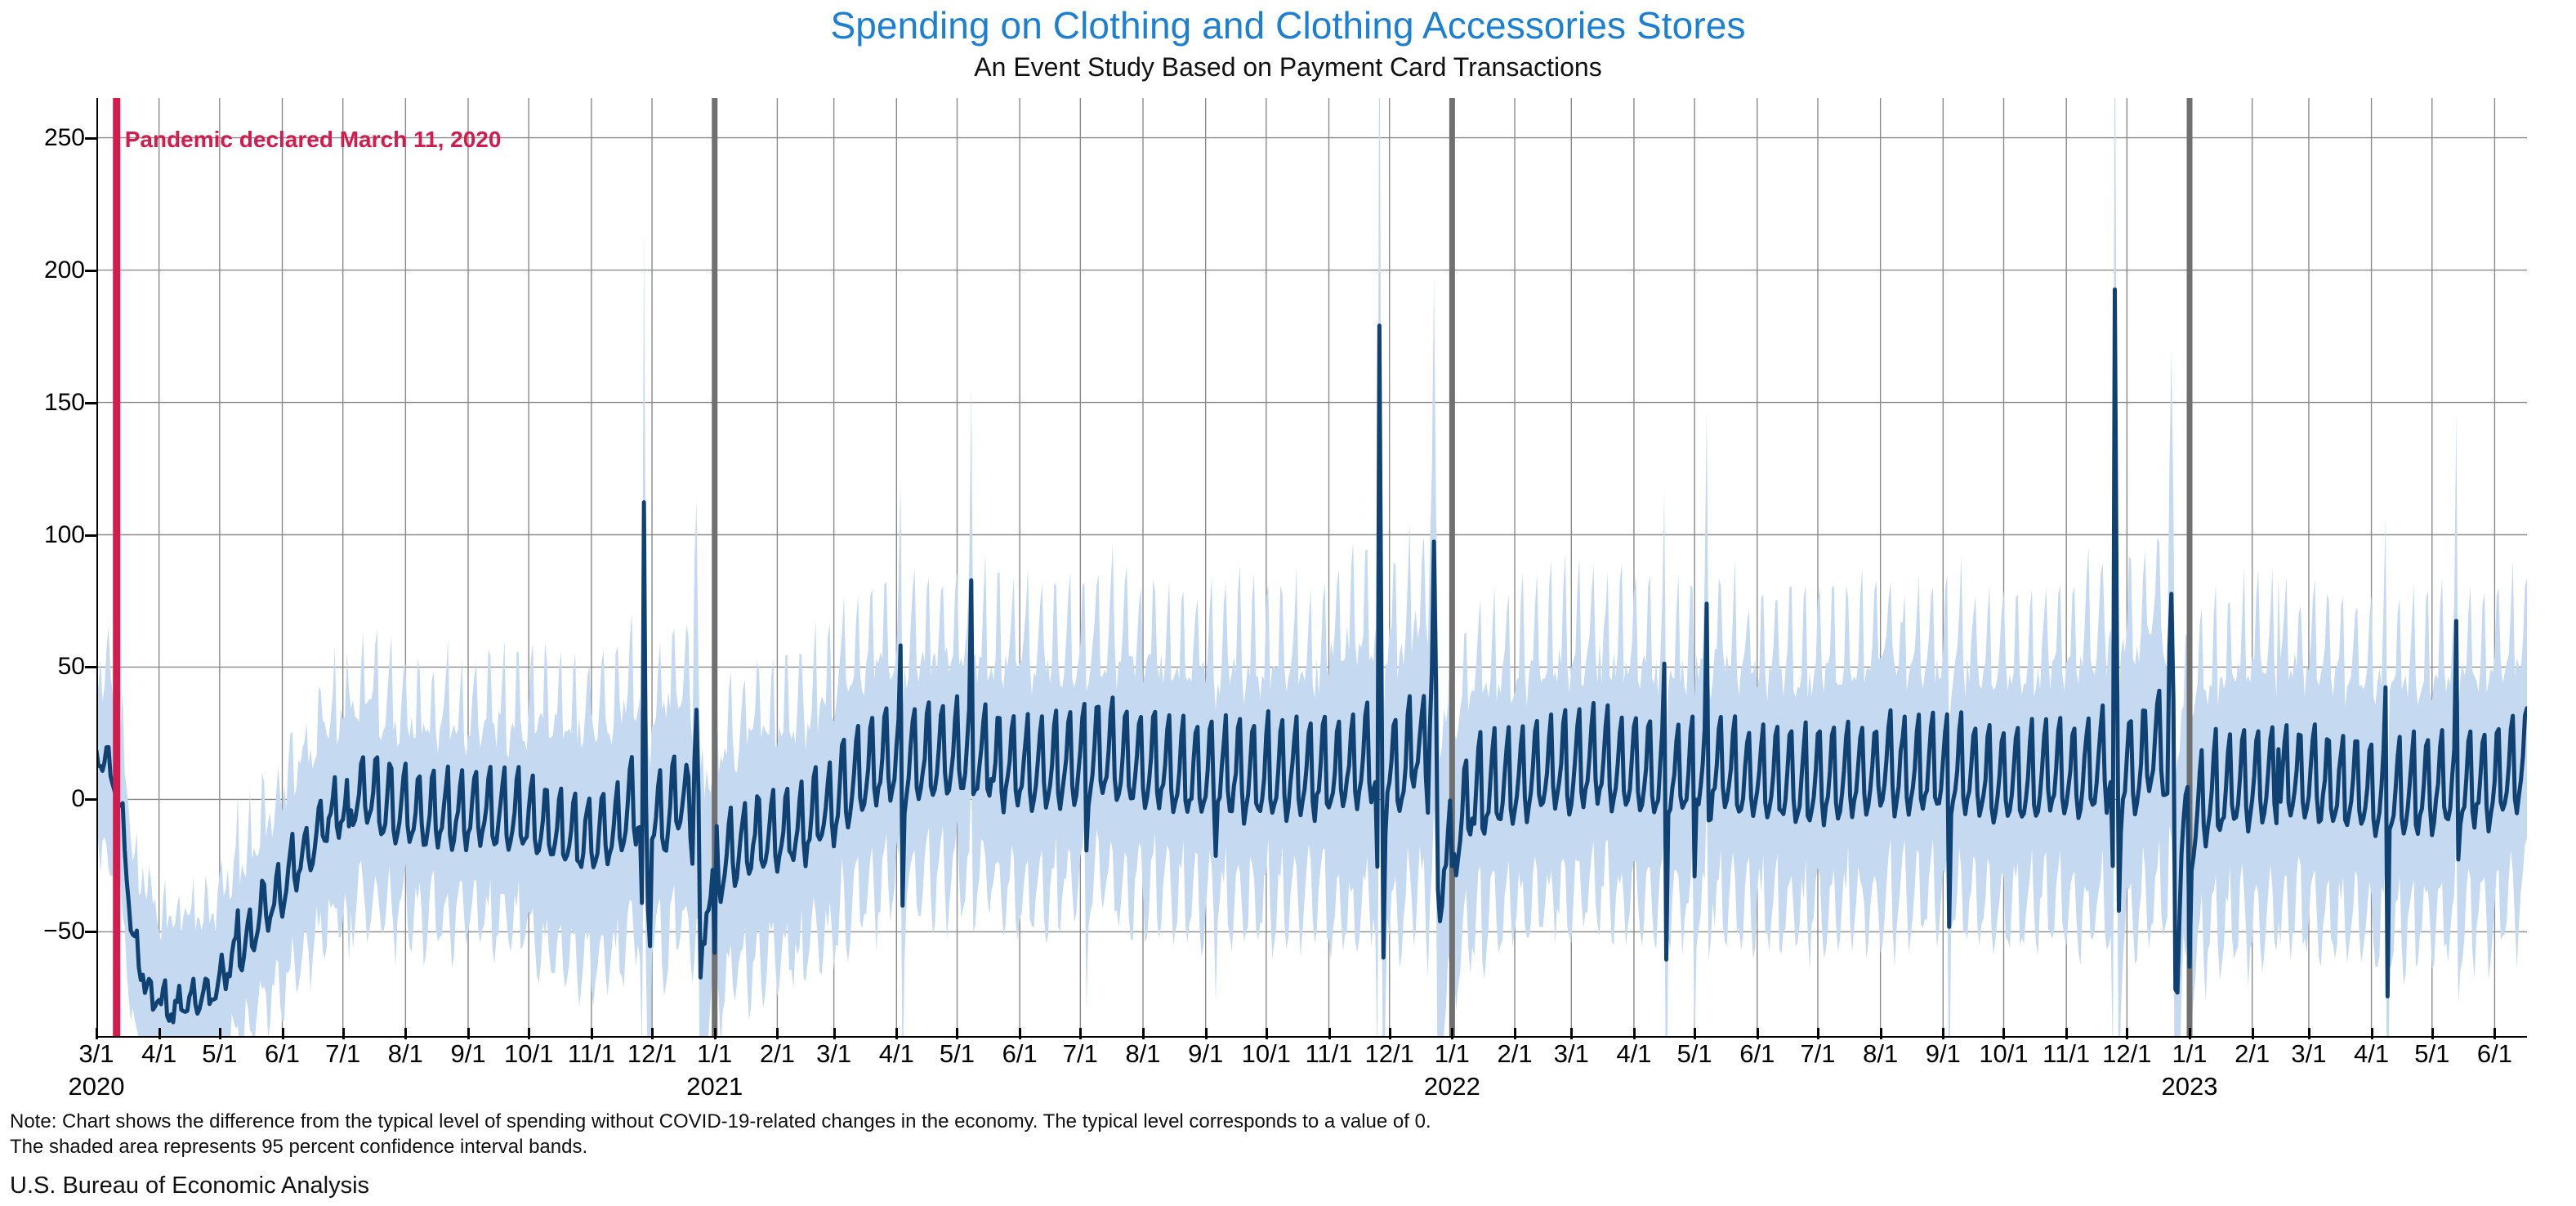 Image resolution: width=2576 pixels, height=1206 pixels. Describe the element at coordinates (64, 137) in the screenshot. I see `y-axis-tick-label: 250` at that location.